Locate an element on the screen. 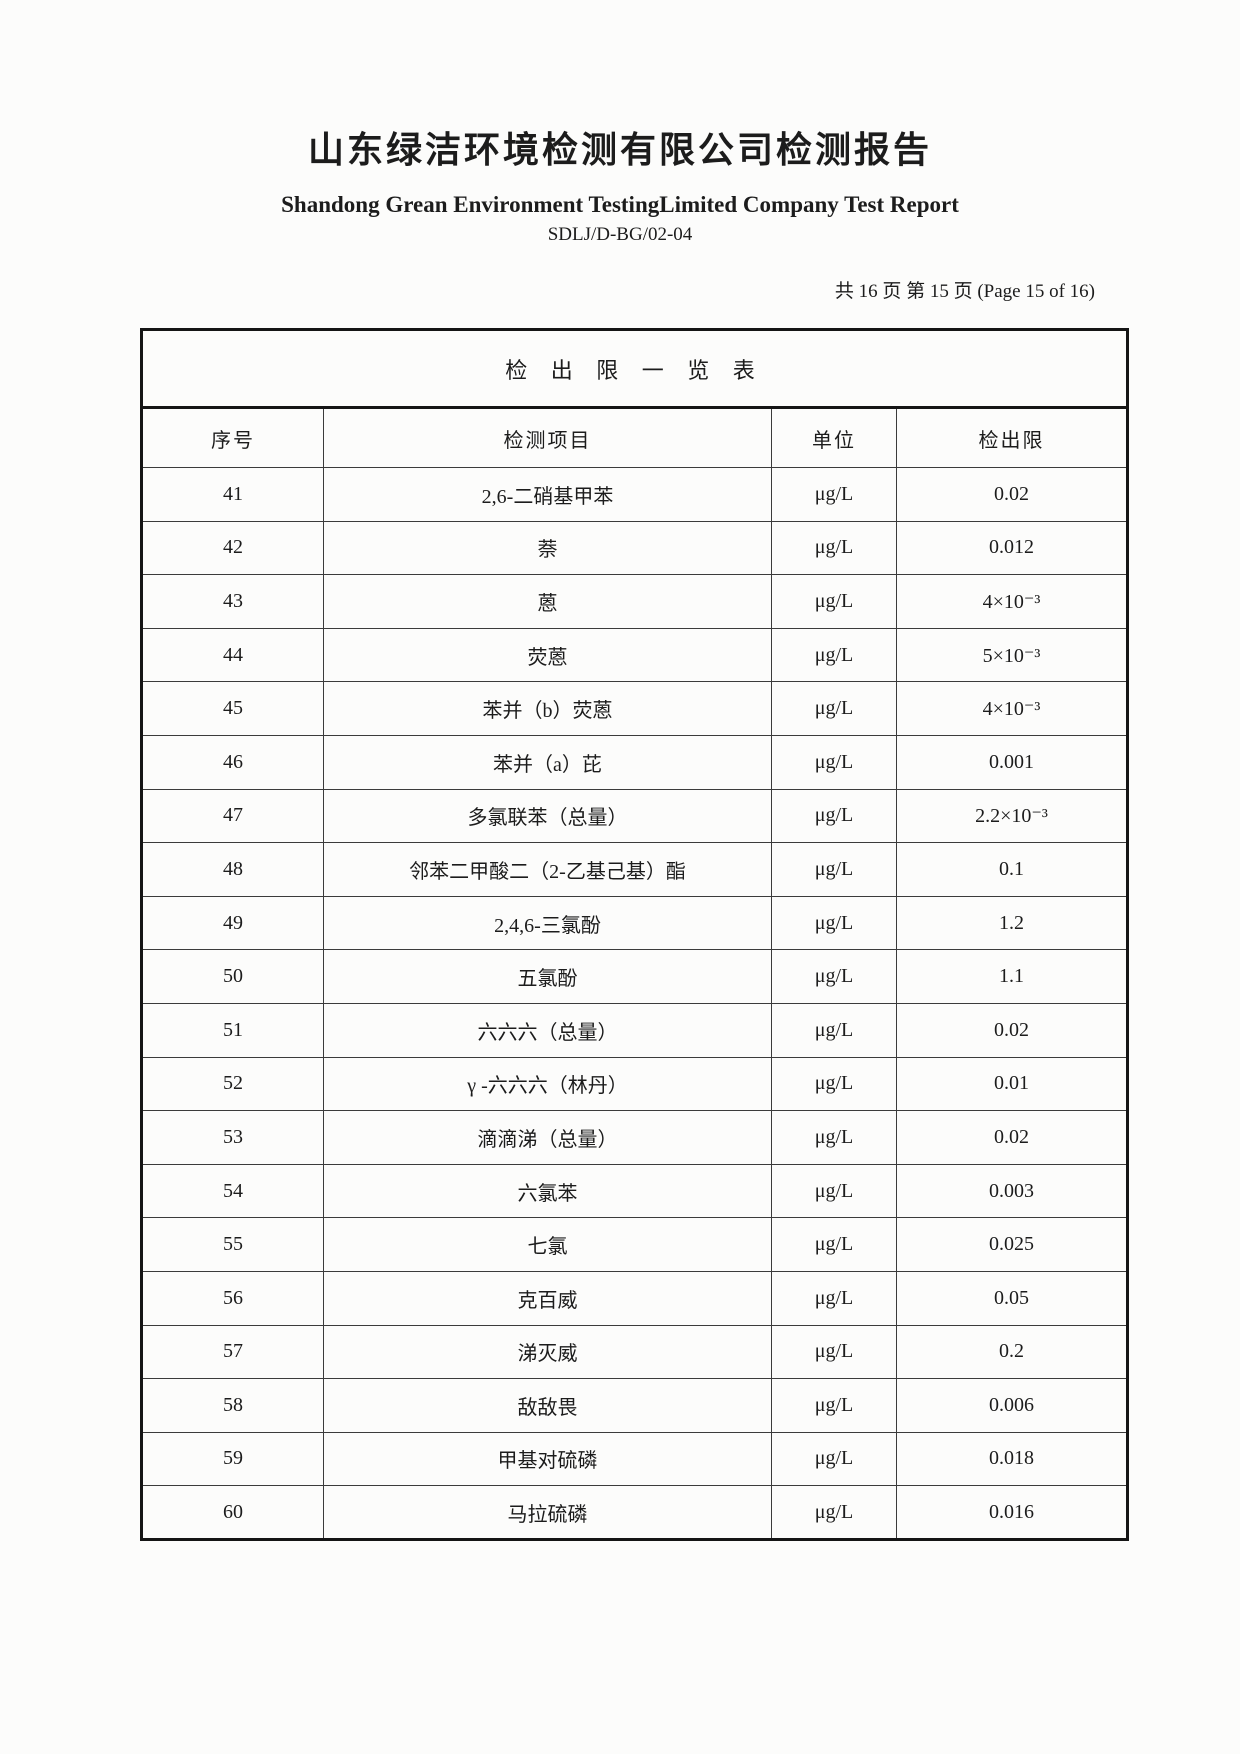 The width and height of the screenshot is (1240, 1754). cell-no: 48 is located at coordinates (232, 869).